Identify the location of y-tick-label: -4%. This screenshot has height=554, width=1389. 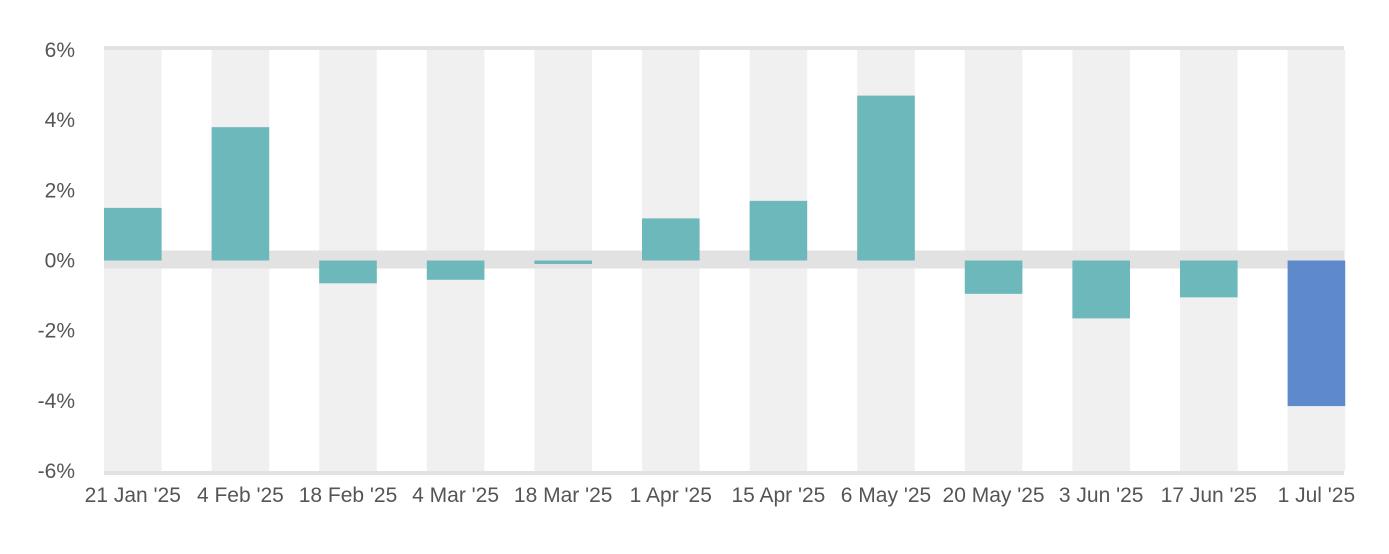
(56, 401).